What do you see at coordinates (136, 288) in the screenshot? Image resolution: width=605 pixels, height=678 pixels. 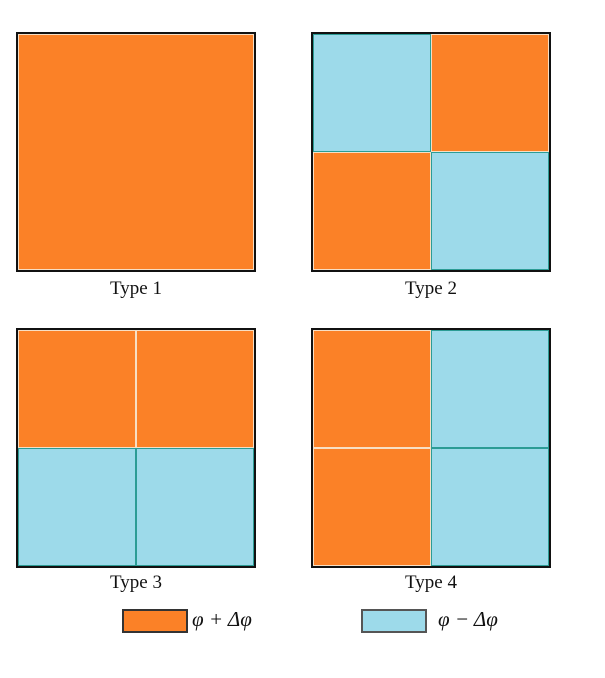 I see `type-1-caption: Type 1` at bounding box center [136, 288].